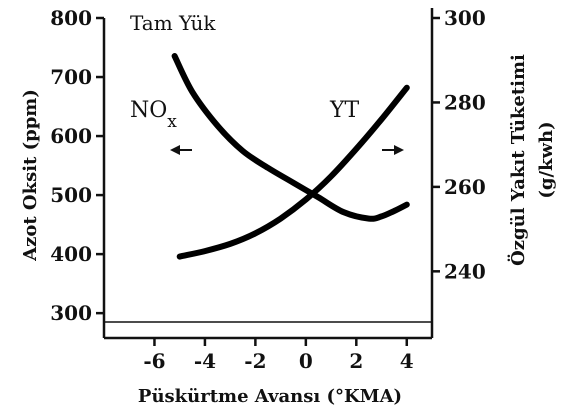 The height and width of the screenshot is (416, 577). I want to click on right-tick-label: 260, so click(465, 187).